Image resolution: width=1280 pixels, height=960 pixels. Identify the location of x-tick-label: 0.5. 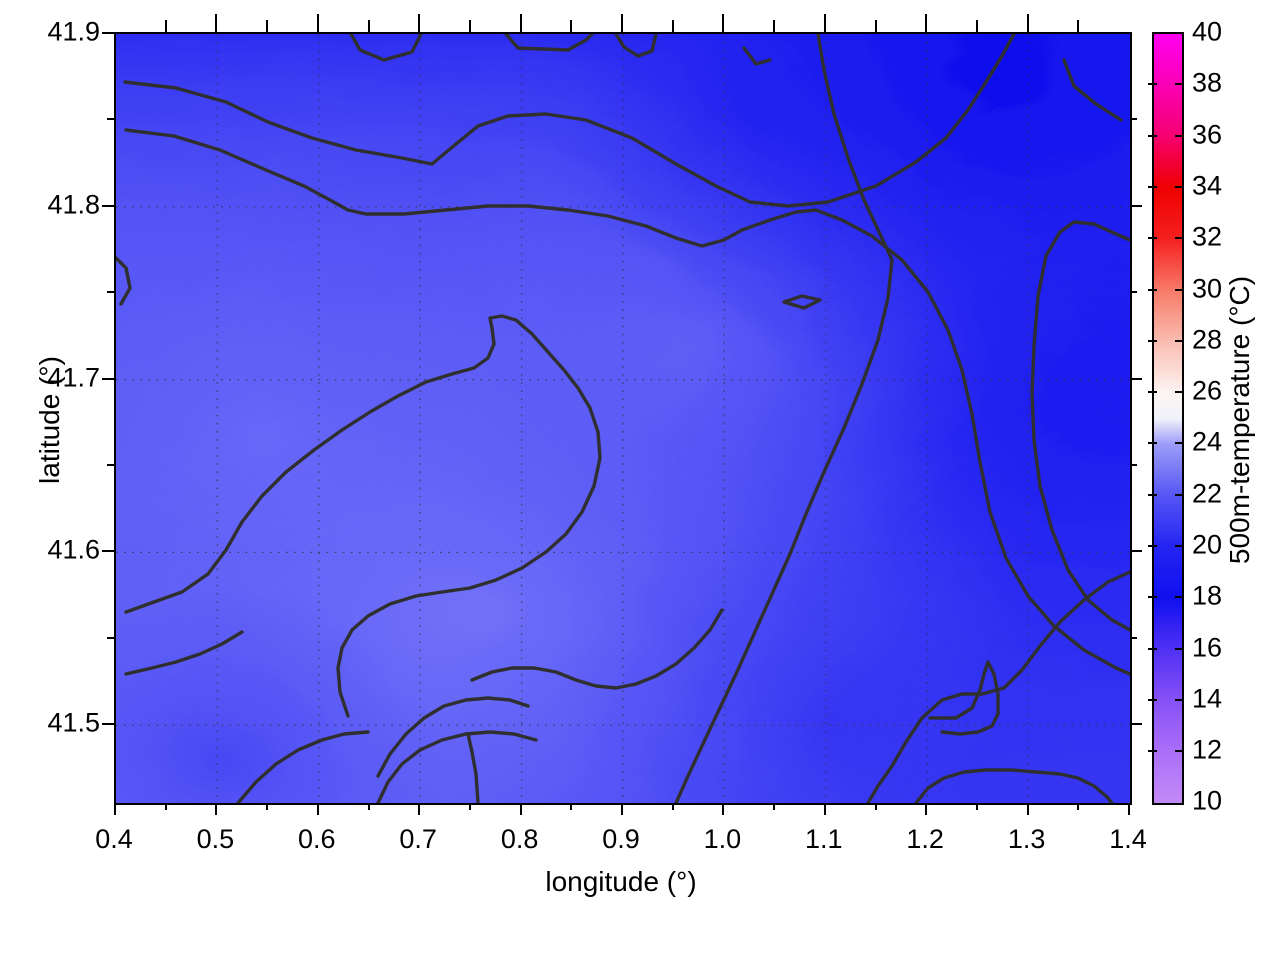
(215, 839).